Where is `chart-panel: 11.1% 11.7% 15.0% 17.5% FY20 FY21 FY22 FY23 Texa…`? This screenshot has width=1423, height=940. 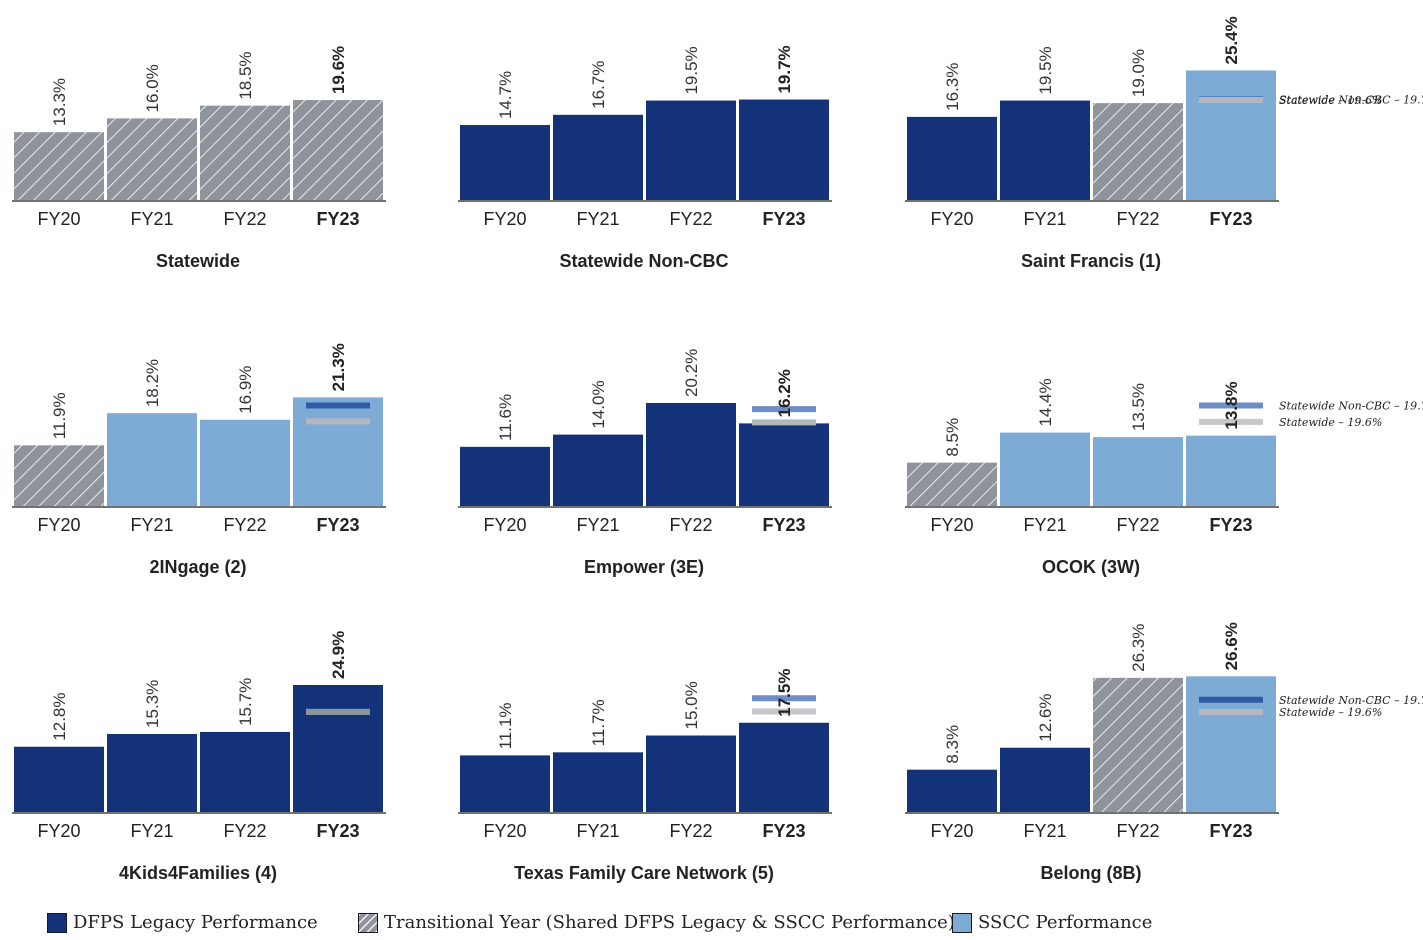
chart-panel: 11.1% 11.7% 15.0% 17.5% FY20 FY21 FY22 FY23 Texa… is located at coordinates (645, 776).